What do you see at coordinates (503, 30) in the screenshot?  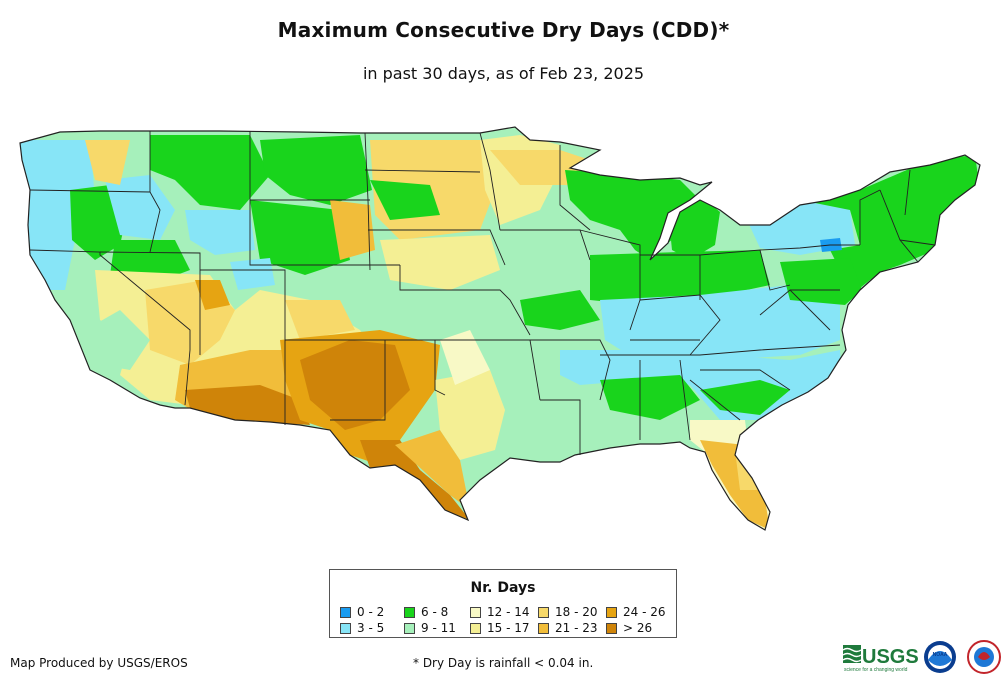 I see `map-title: Maximum Consecutive Dry Days (CDD)*` at bounding box center [503, 30].